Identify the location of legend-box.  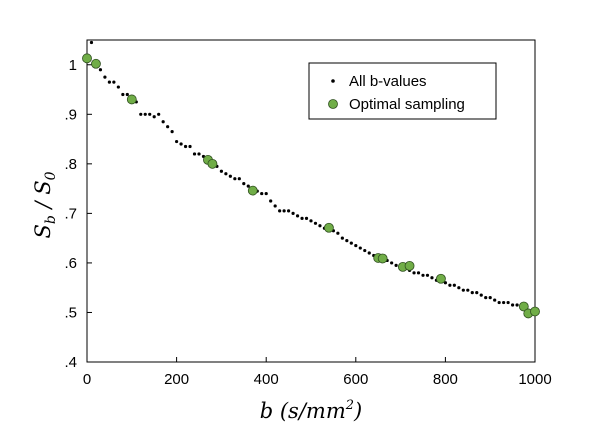
(402, 91).